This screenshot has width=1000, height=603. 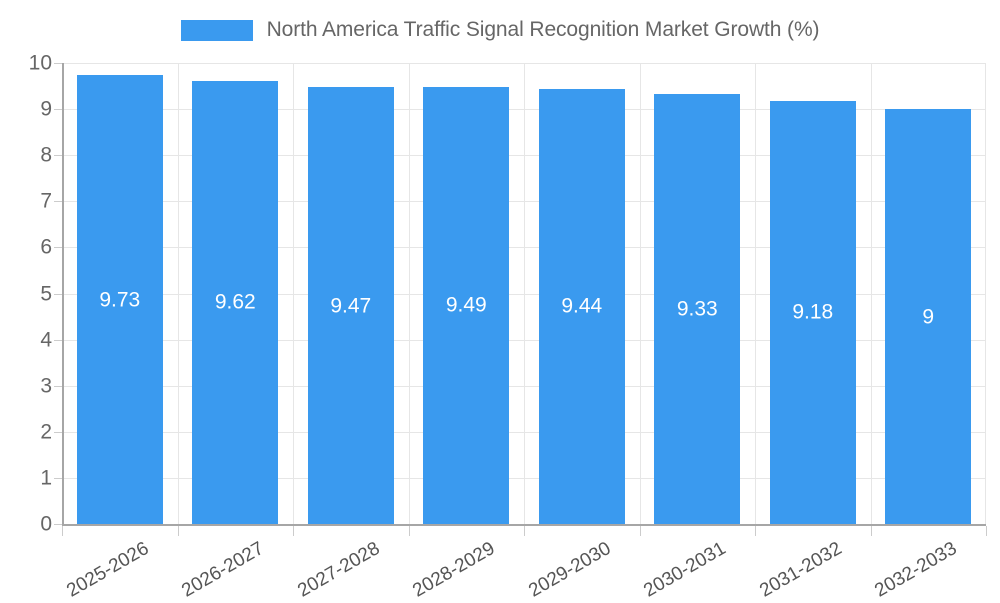 What do you see at coordinates (570, 570) in the screenshot?
I see `x-axis-tick-label: 2029-2030` at bounding box center [570, 570].